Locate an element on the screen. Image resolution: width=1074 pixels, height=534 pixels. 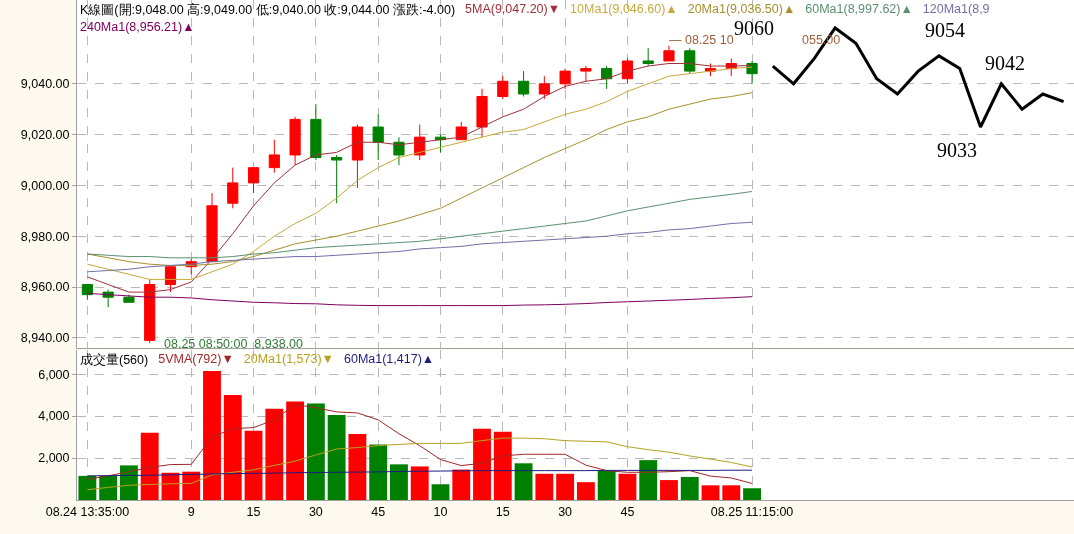
x-tick-label: 9 is located at coordinates (191, 512).